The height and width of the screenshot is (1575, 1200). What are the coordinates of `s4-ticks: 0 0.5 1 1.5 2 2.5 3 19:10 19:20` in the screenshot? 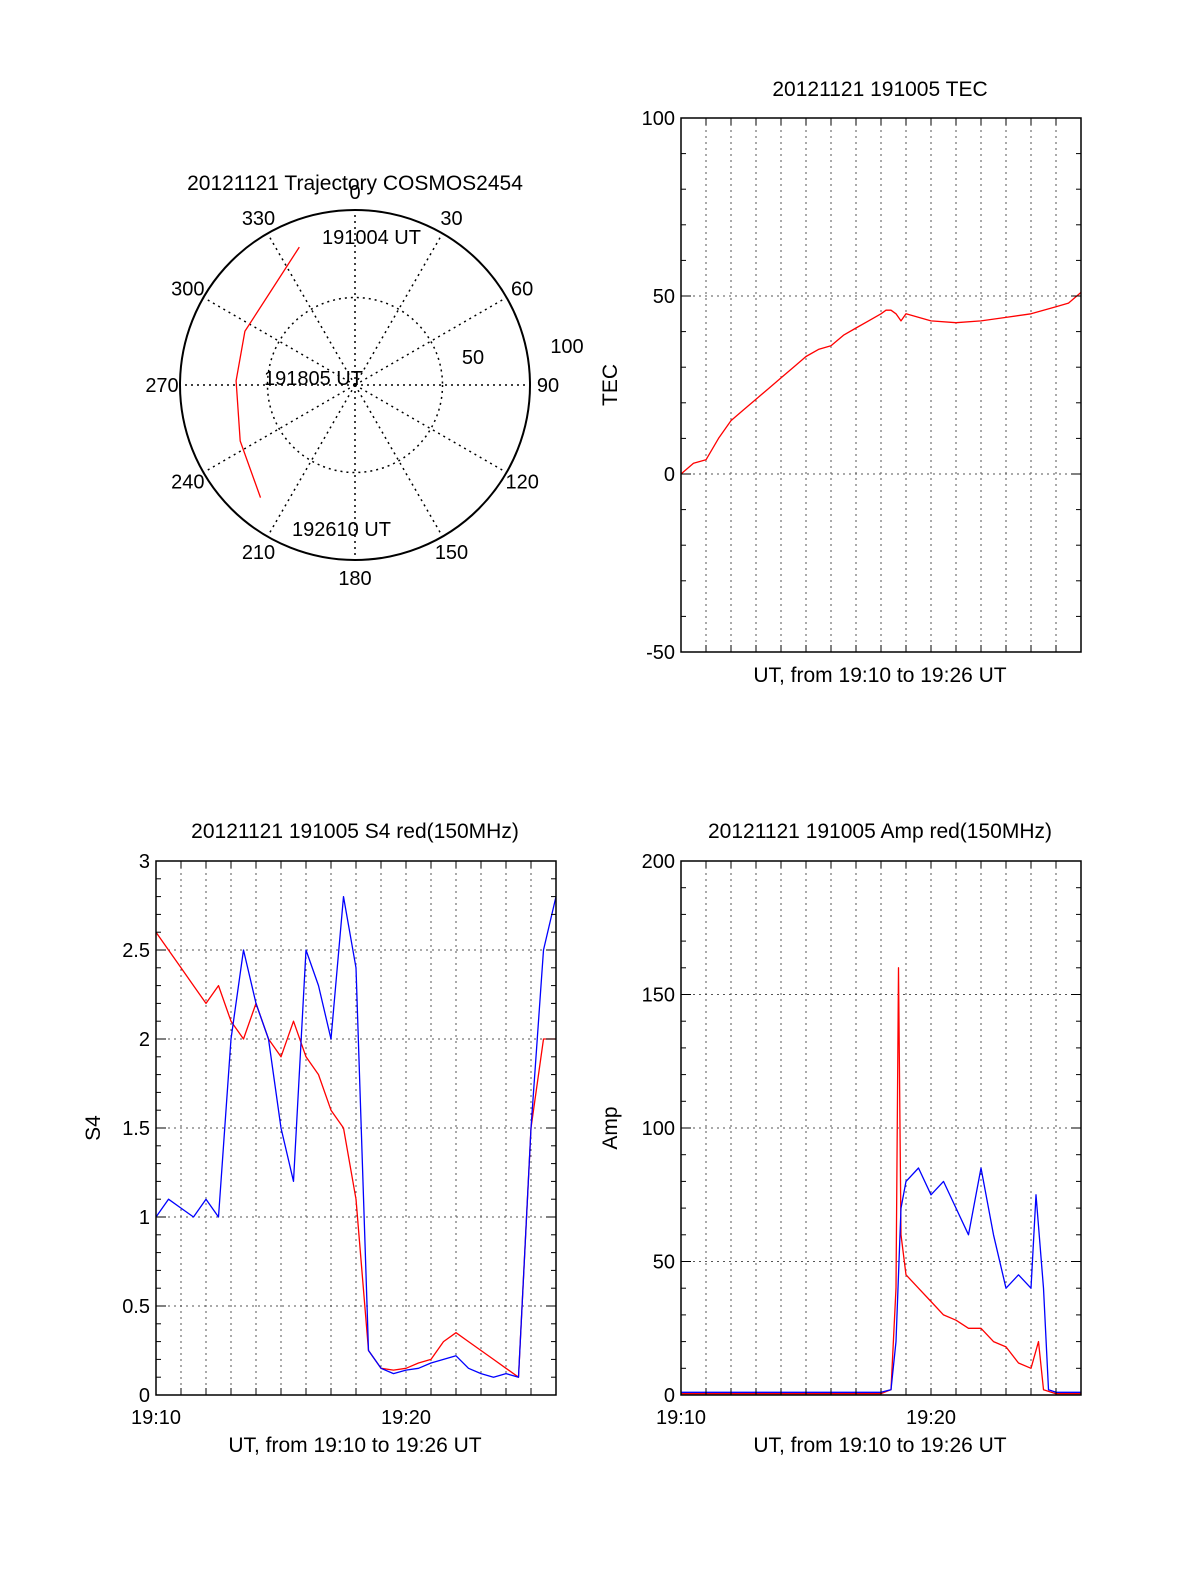 It's located at (339, 1140).